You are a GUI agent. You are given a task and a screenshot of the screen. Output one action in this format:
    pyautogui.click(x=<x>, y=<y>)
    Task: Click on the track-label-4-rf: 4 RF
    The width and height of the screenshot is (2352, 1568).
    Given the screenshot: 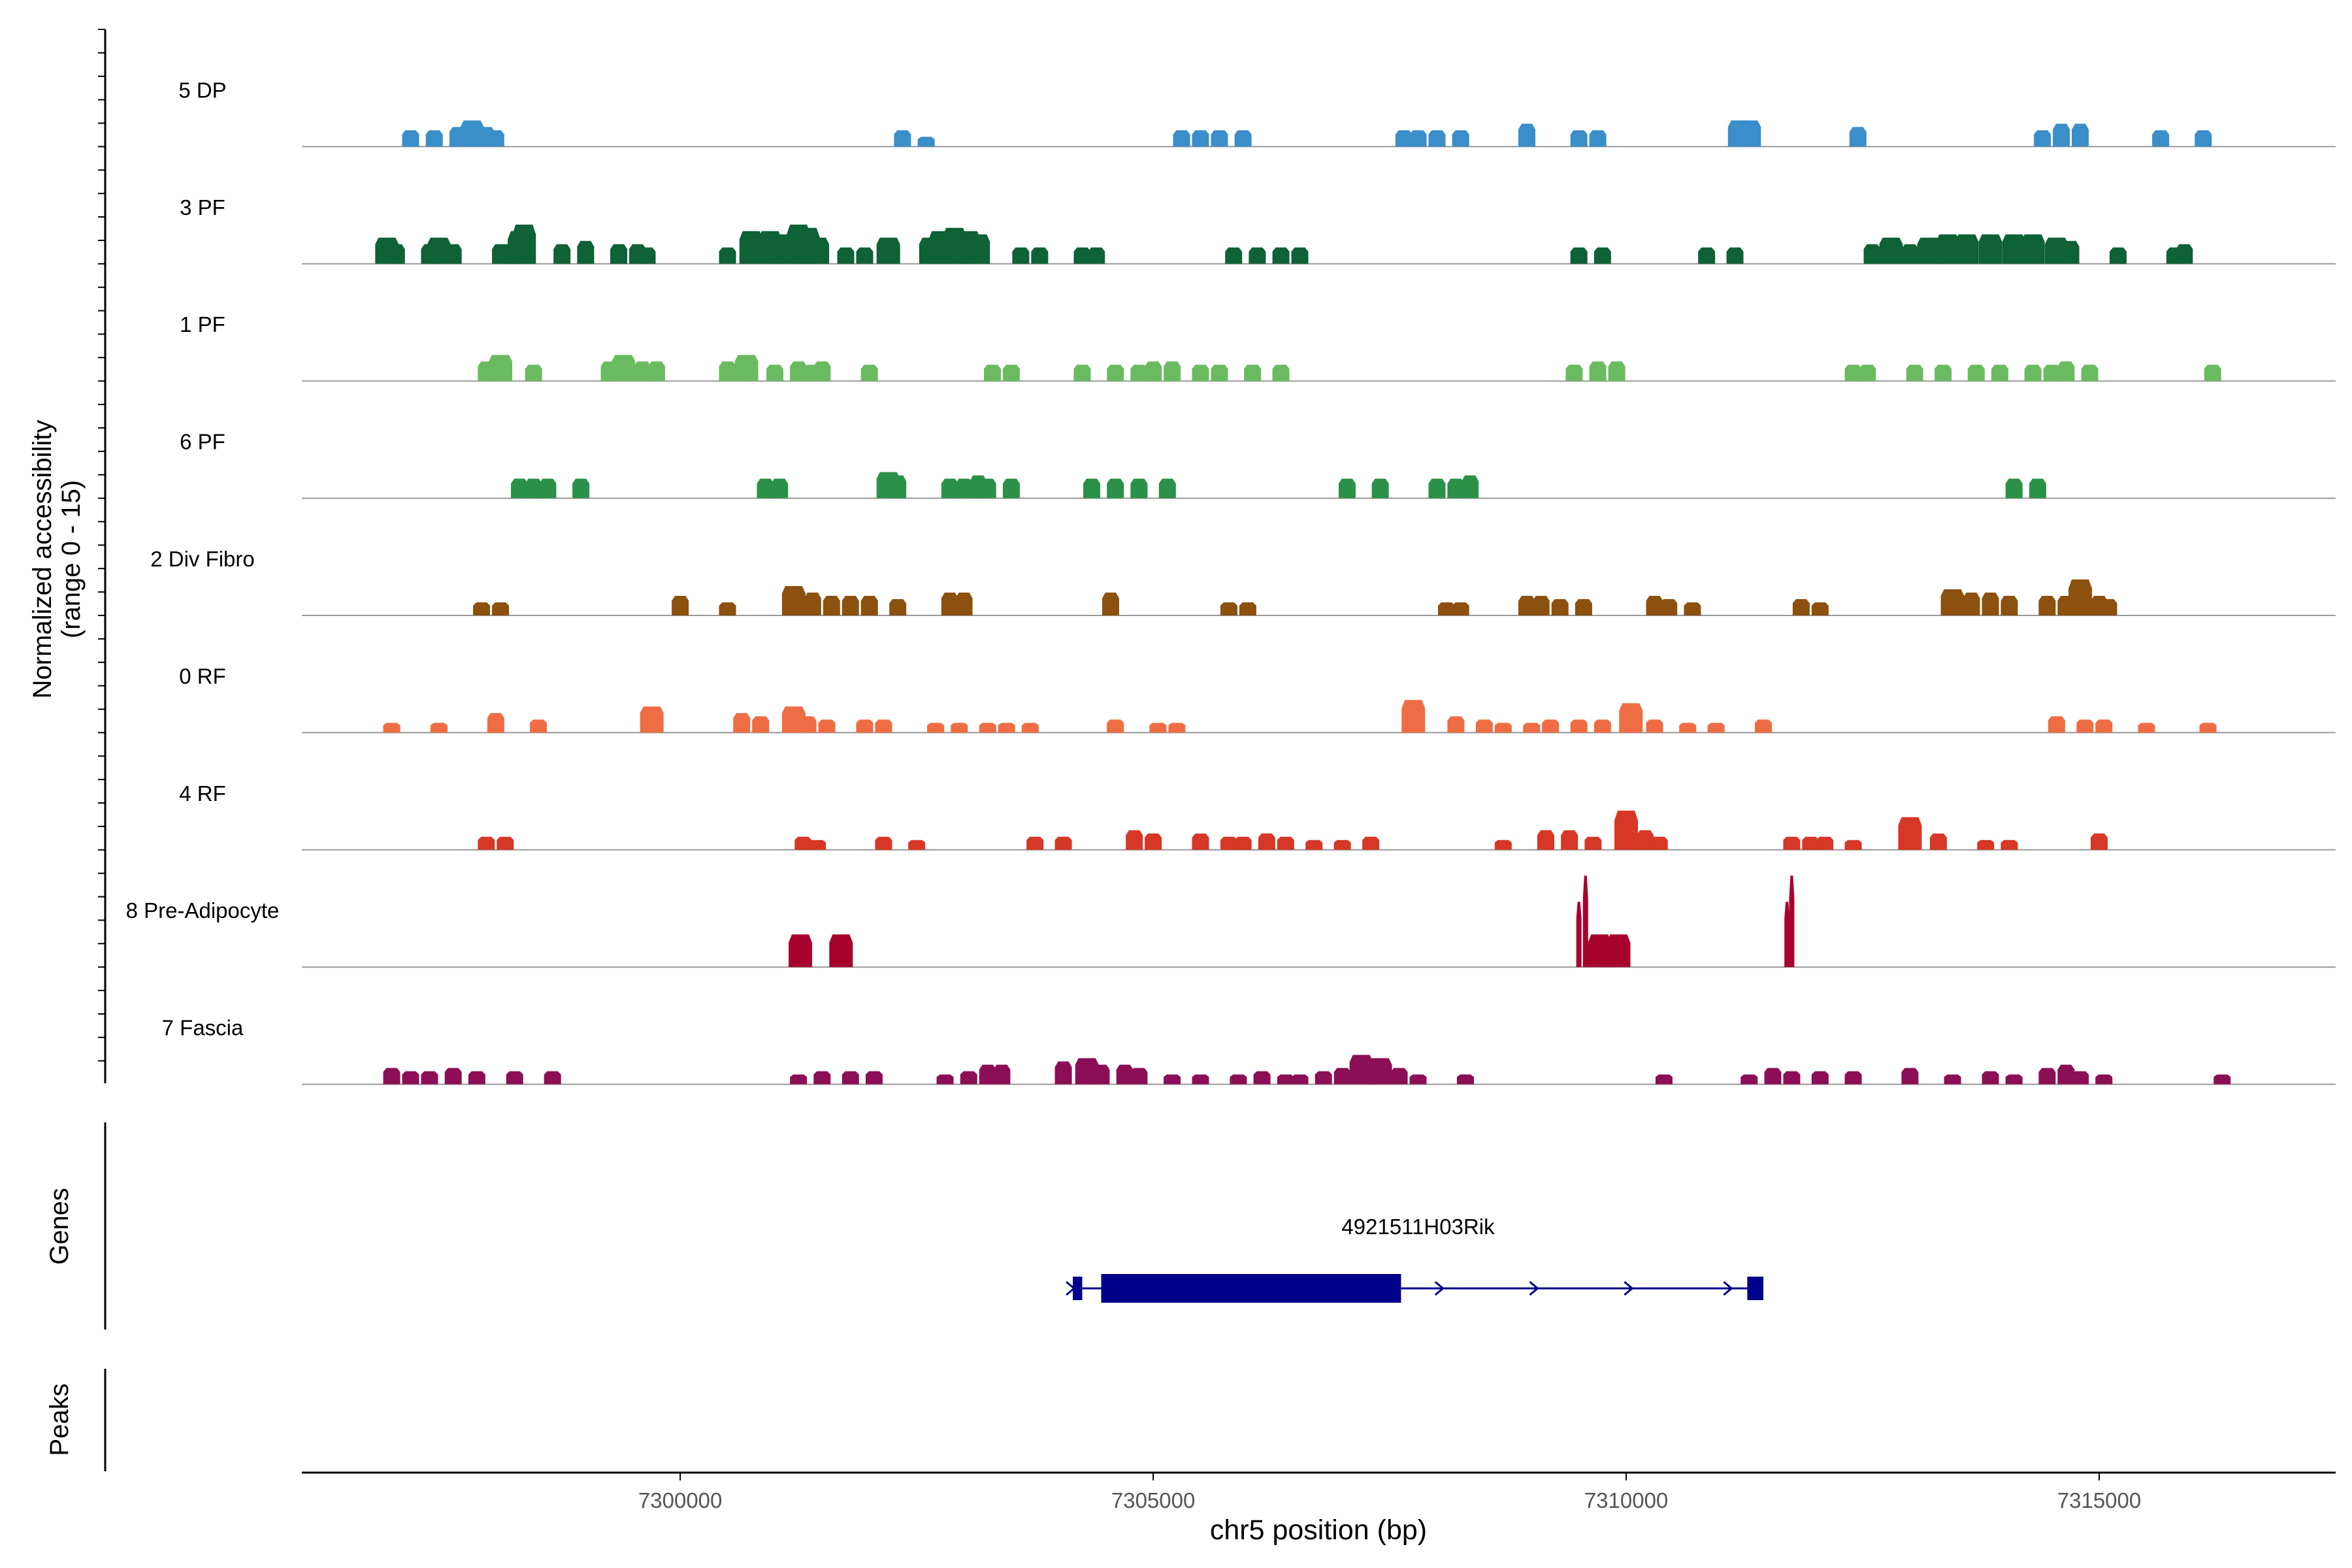 What is the action you would take?
    pyautogui.click(x=202, y=793)
    